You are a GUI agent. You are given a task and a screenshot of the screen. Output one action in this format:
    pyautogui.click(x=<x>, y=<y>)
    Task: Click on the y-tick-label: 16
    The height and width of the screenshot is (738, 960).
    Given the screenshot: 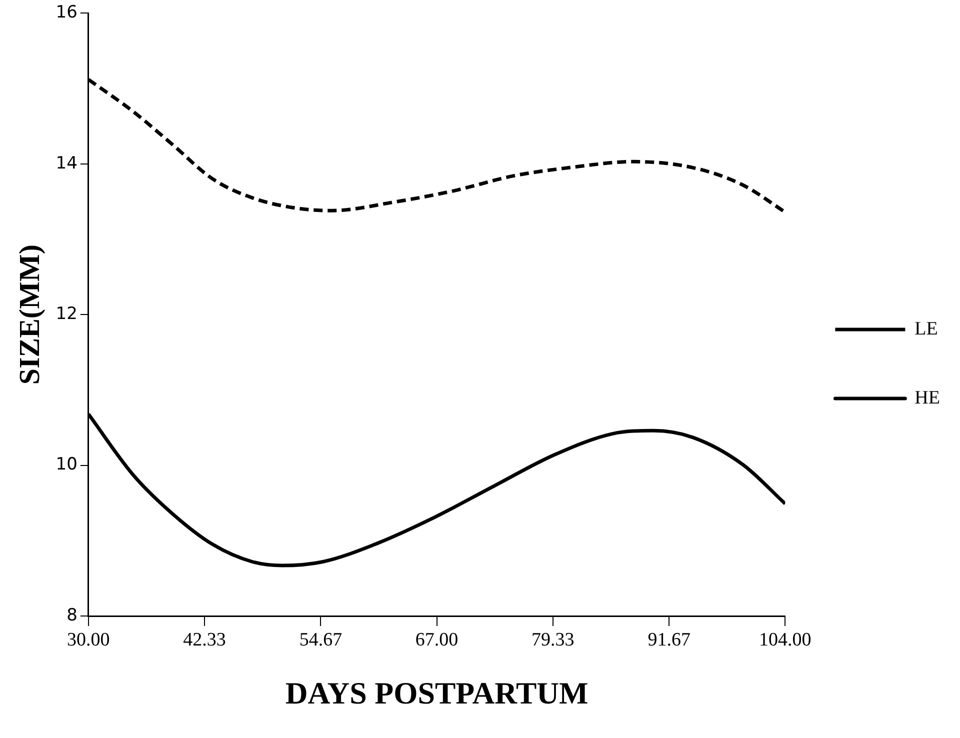 What is the action you would take?
    pyautogui.click(x=67, y=12)
    